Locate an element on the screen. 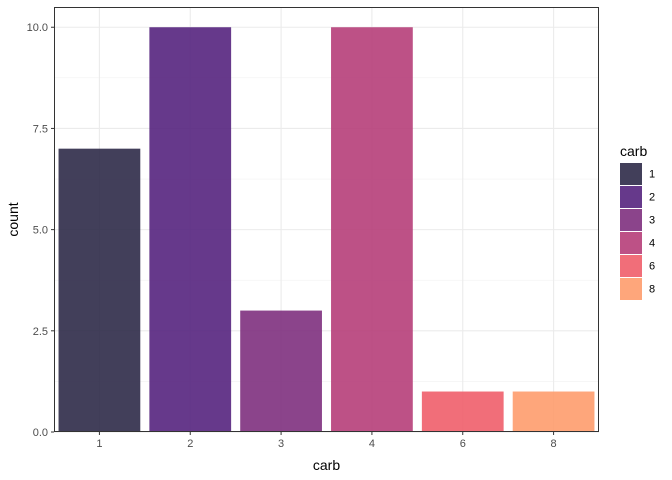 Image resolution: width=672 pixels, height=480 pixels. y-axis-title: count is located at coordinates (13, 219).